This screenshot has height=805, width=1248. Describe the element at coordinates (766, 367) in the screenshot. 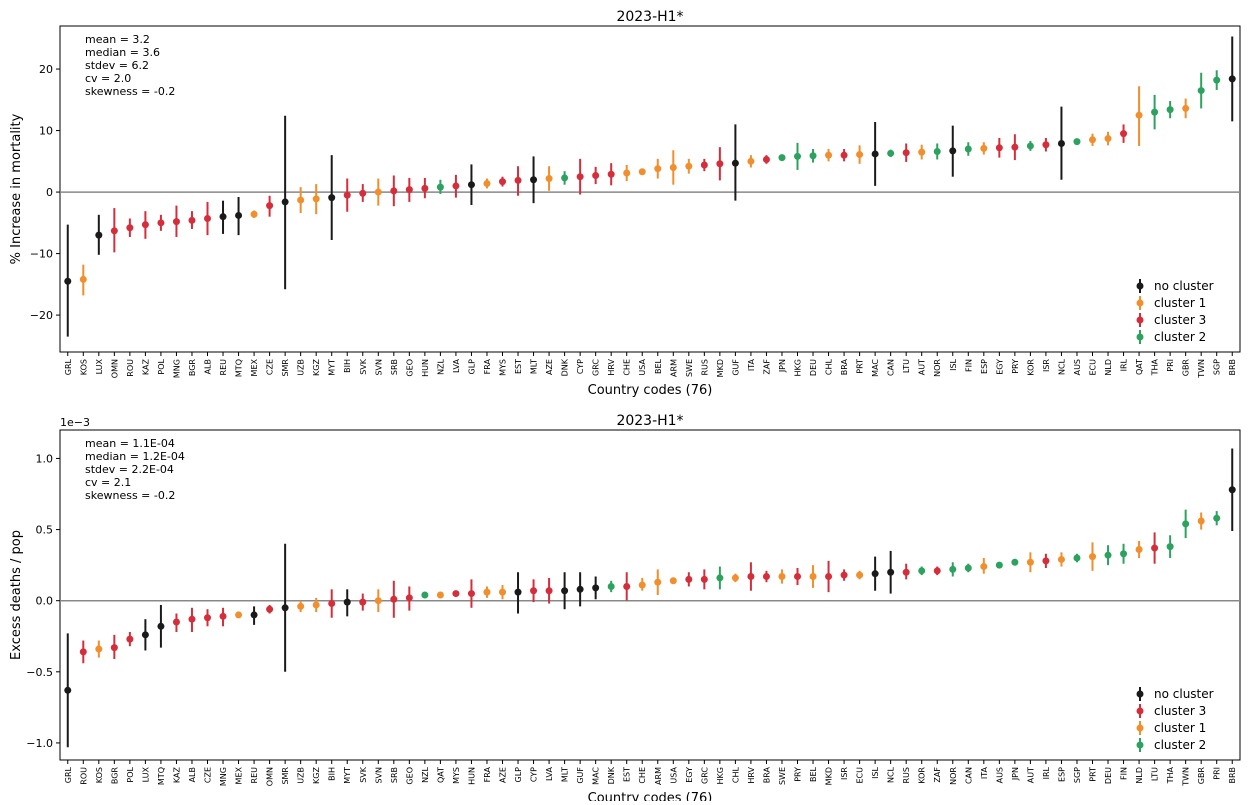

I see `chart-0-xtick-label: ZAF` at that location.